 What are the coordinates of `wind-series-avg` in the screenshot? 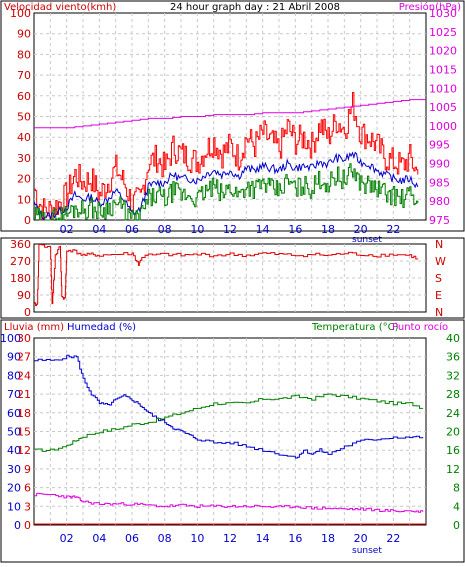 It's located at (226, 186).